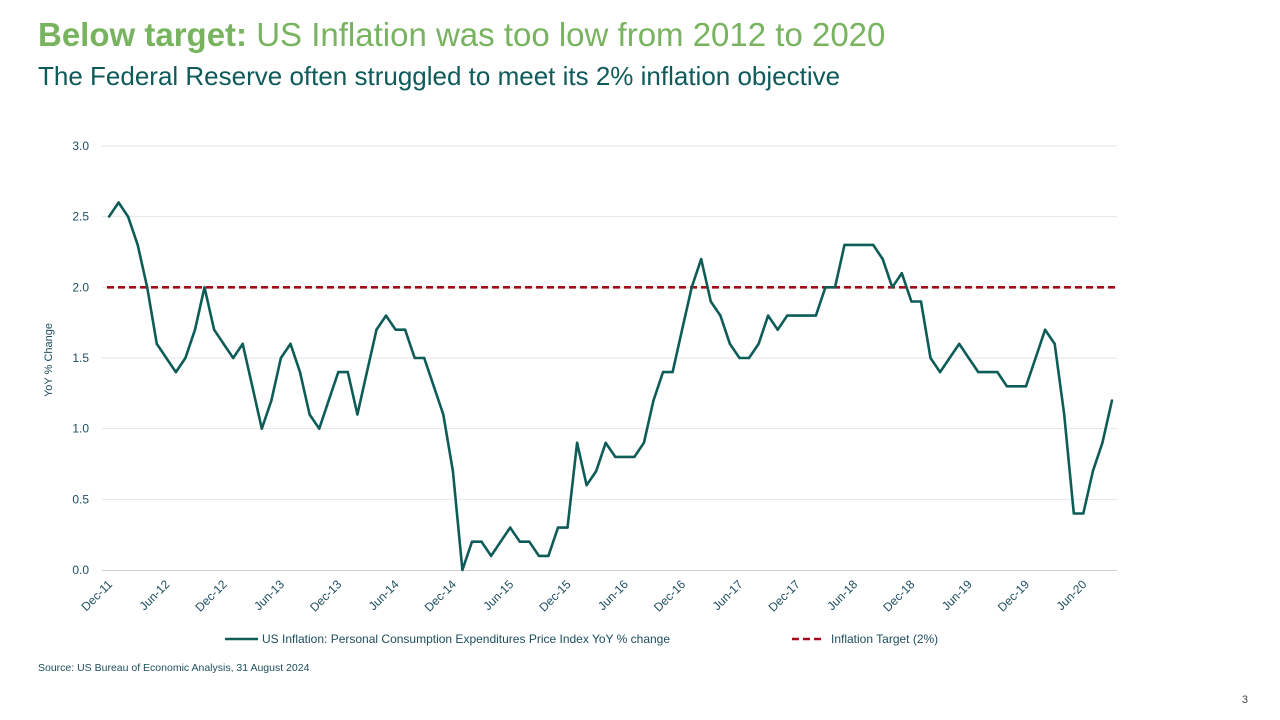 This screenshot has height=720, width=1280. What do you see at coordinates (80, 570) in the screenshot?
I see `y-tick-label: 0.0` at bounding box center [80, 570].